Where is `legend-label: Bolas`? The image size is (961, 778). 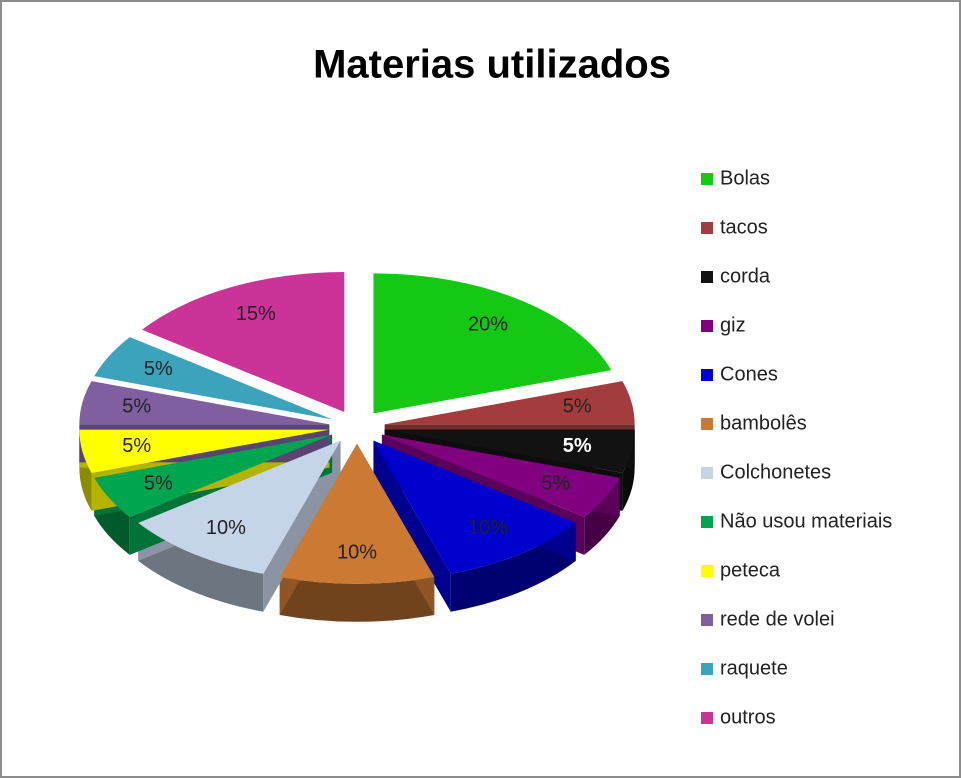 legend-label: Bolas is located at coordinates (745, 178).